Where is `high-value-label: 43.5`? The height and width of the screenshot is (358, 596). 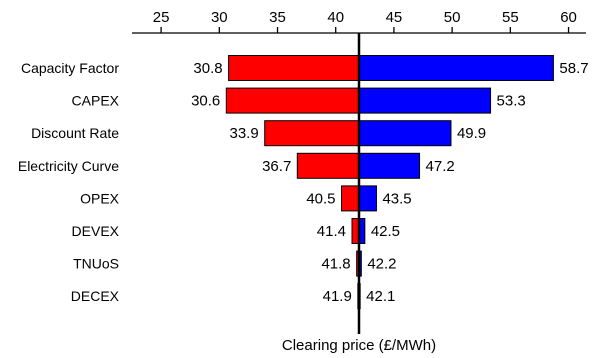 high-value-label: 43.5 is located at coordinates (396, 198).